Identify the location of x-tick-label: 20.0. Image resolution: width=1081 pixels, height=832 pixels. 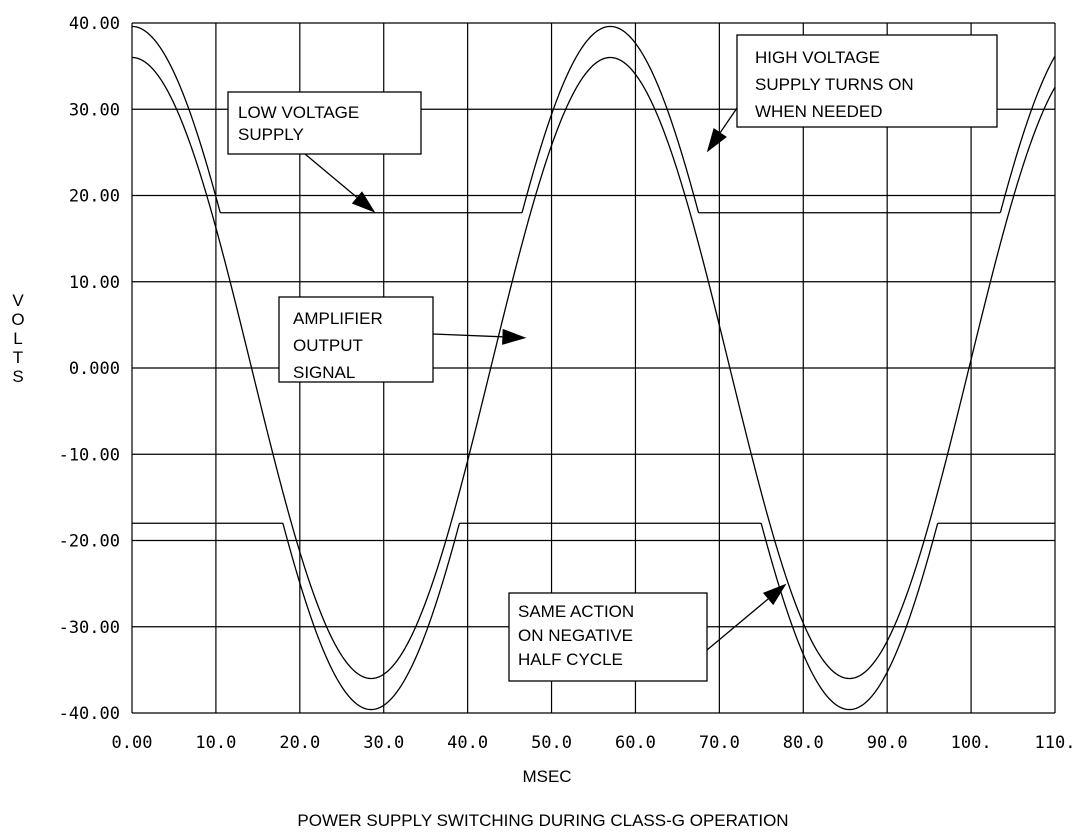
(299, 743).